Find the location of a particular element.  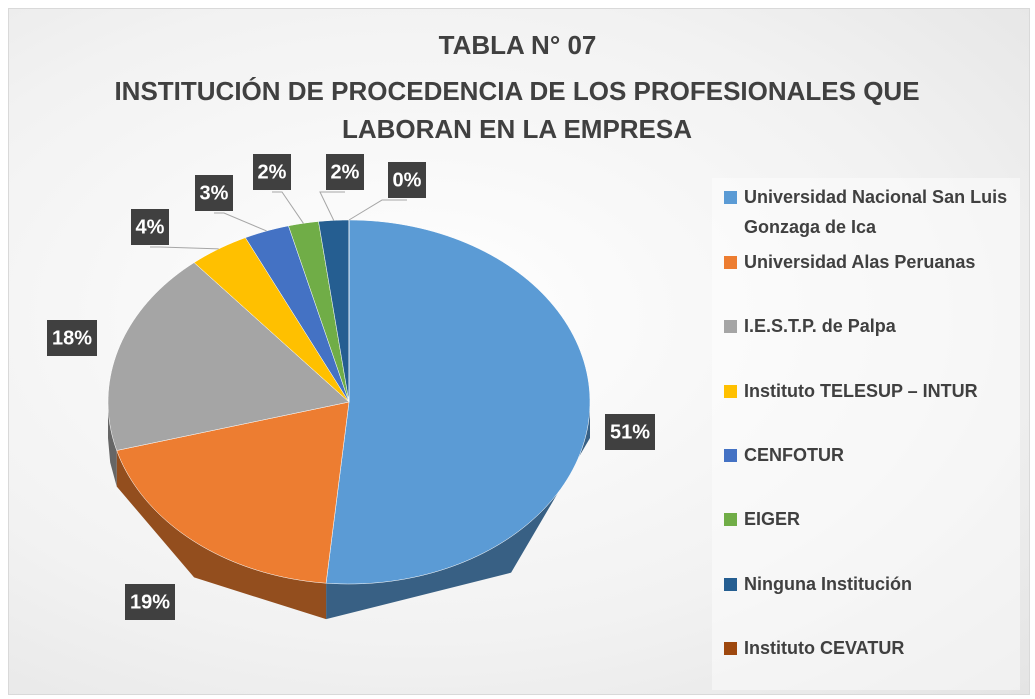

data-label: 18% is located at coordinates (72, 338).